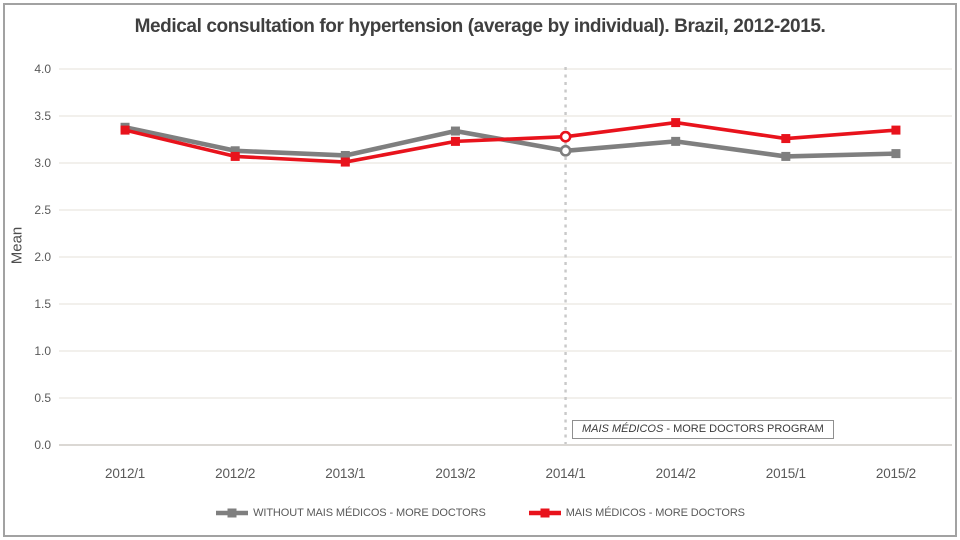  What do you see at coordinates (895, 473) in the screenshot?
I see `x-tick-label: 2015/2` at bounding box center [895, 473].